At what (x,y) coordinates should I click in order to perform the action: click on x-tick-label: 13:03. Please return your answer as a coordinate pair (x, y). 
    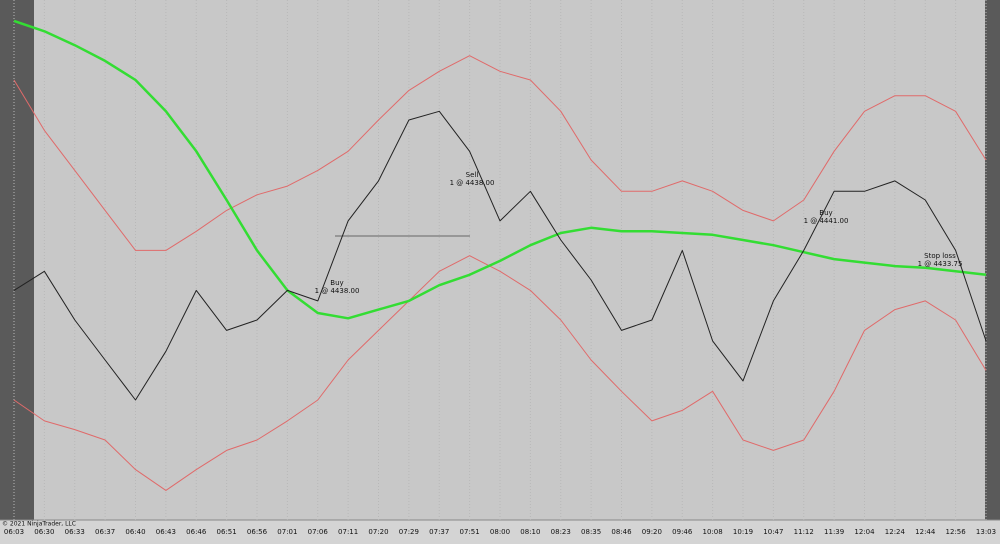
    Looking at the image, I should click on (986, 532).